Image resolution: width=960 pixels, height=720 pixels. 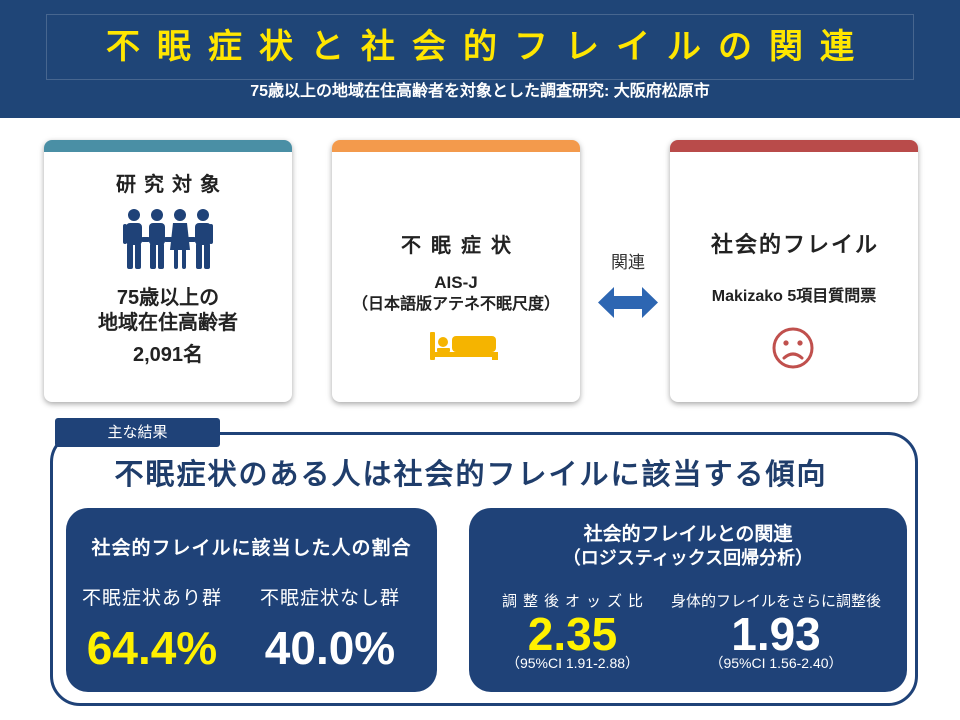 What do you see at coordinates (168, 239) in the screenshot?
I see `people-group-icon` at bounding box center [168, 239].